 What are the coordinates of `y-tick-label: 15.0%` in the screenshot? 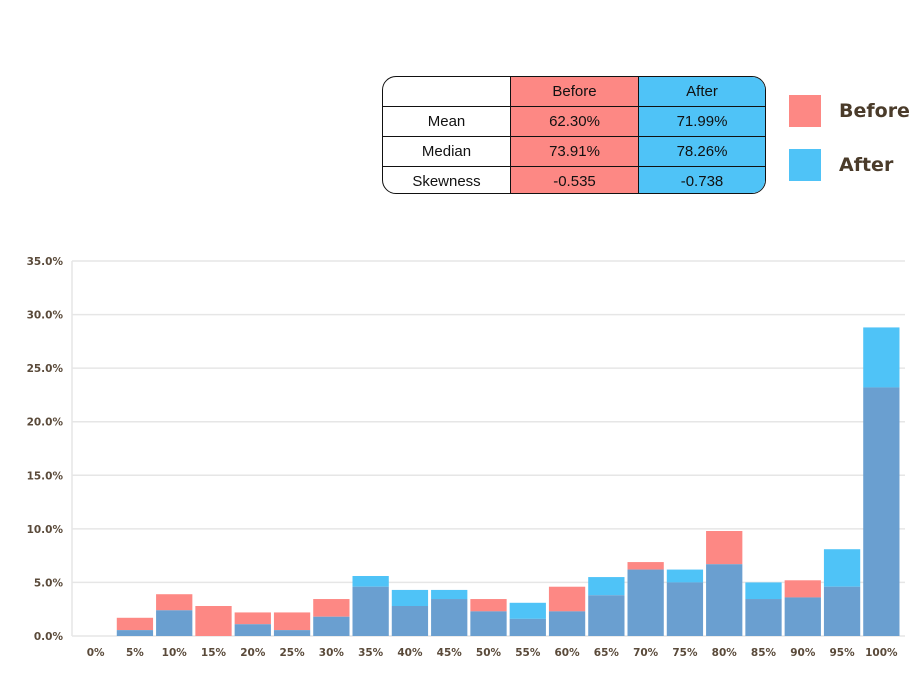 It's located at (45, 476).